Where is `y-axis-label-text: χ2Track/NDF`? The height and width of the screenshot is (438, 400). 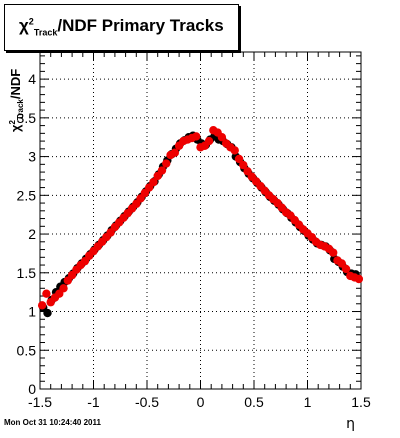 y-axis-label-text: χ2Track/NDF is located at coordinates (16, 100).